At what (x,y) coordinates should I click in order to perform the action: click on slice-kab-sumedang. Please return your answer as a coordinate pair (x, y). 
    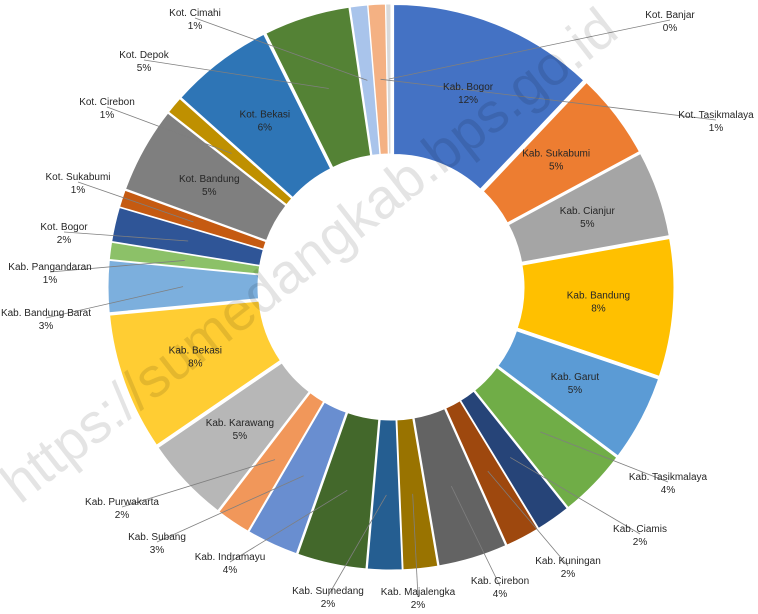
    Looking at the image, I should click on (384, 494).